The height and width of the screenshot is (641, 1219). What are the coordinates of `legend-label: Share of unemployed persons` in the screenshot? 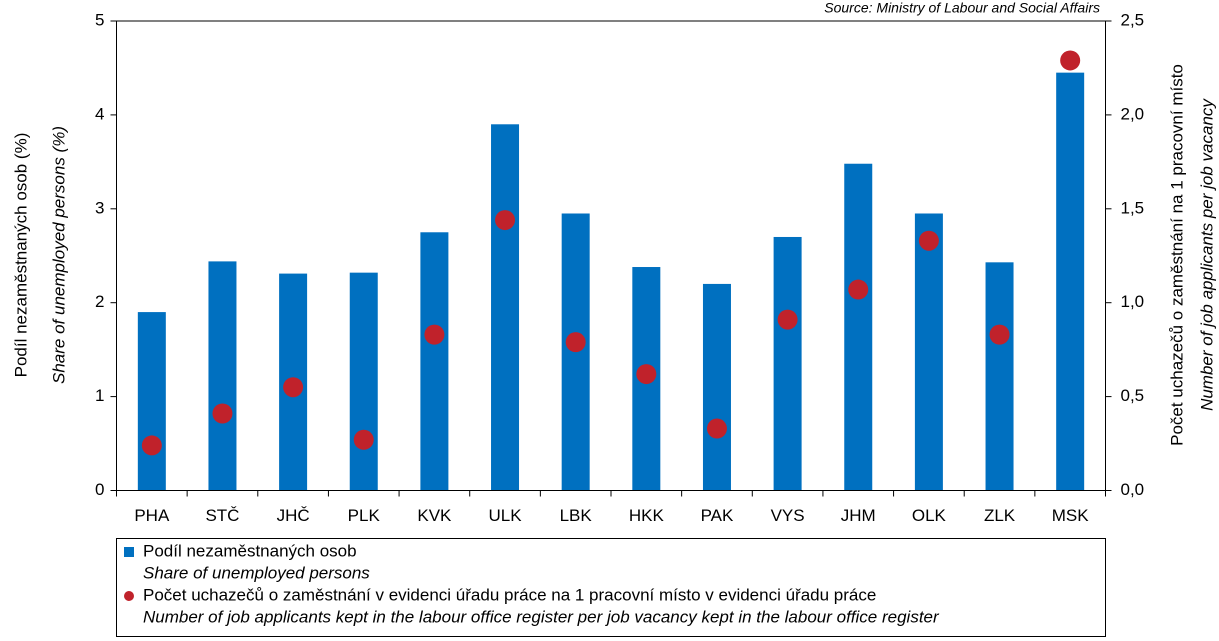 It's located at (256, 572).